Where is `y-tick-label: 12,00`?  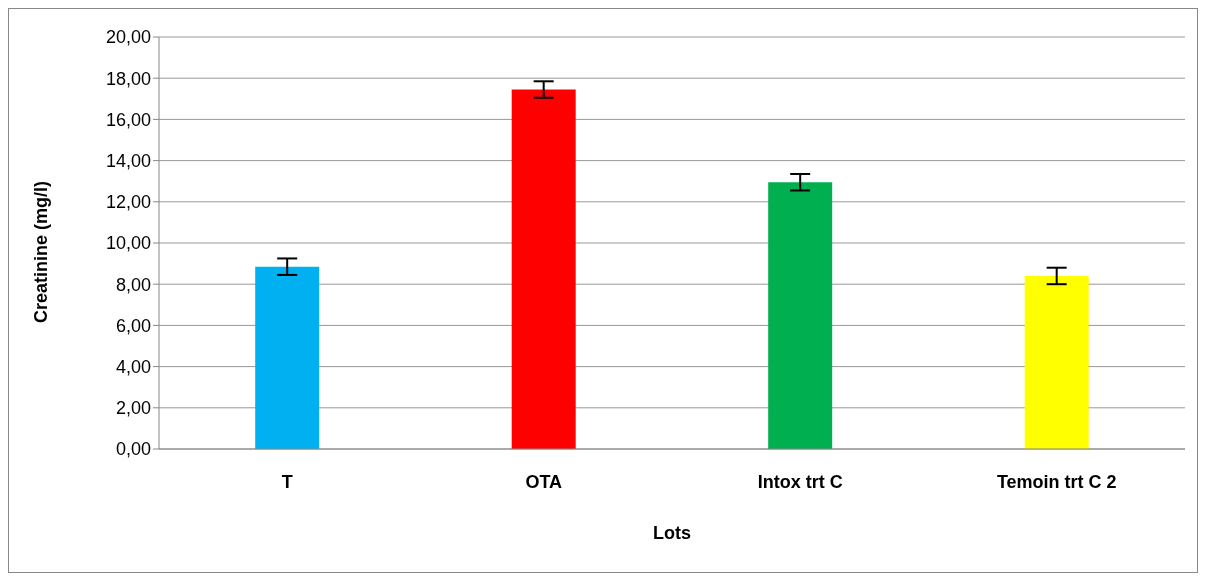 y-tick-label: 12,00 is located at coordinates (128, 202).